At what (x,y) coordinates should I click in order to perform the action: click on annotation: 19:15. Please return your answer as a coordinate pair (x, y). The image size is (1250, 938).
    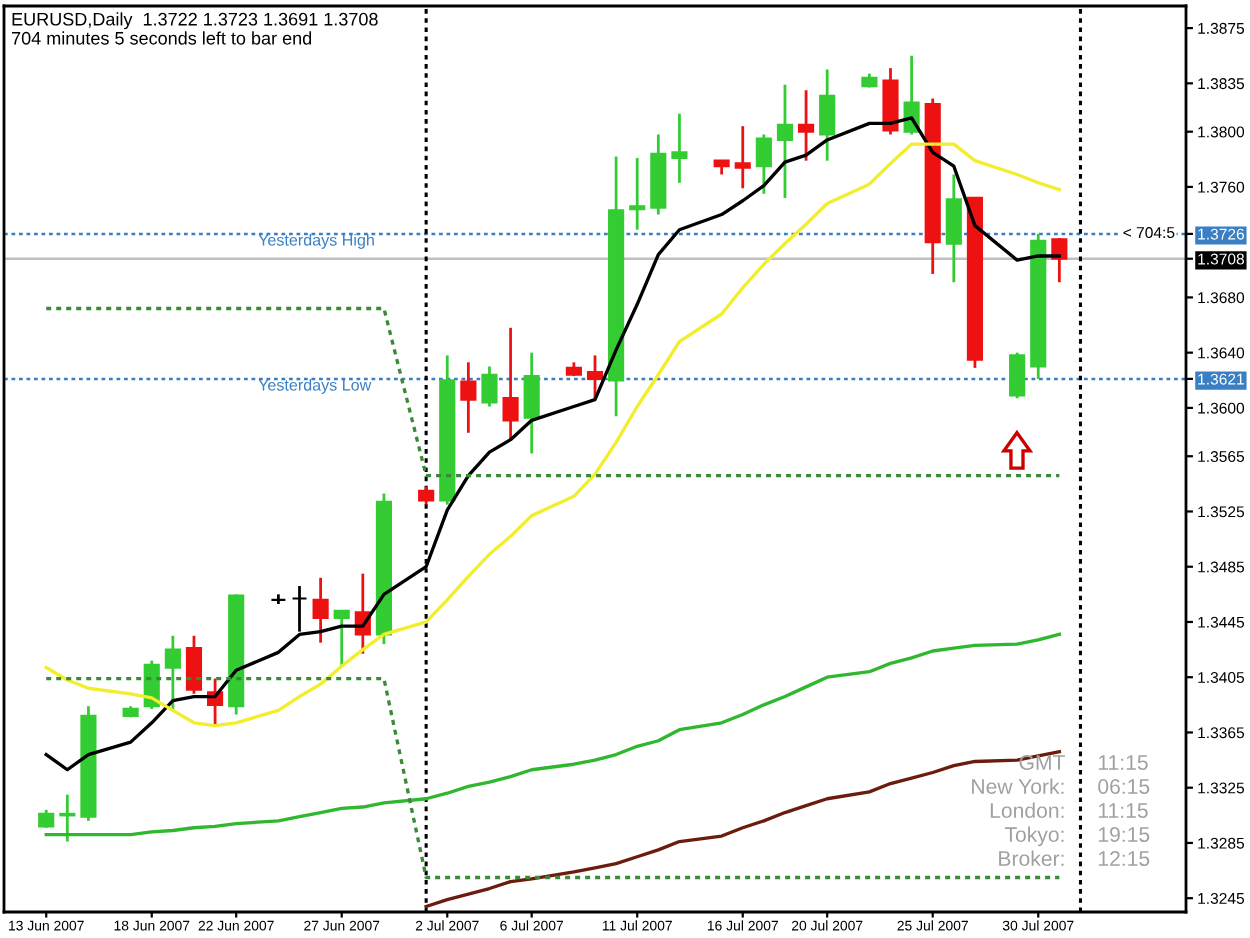
    Looking at the image, I should click on (1124, 835).